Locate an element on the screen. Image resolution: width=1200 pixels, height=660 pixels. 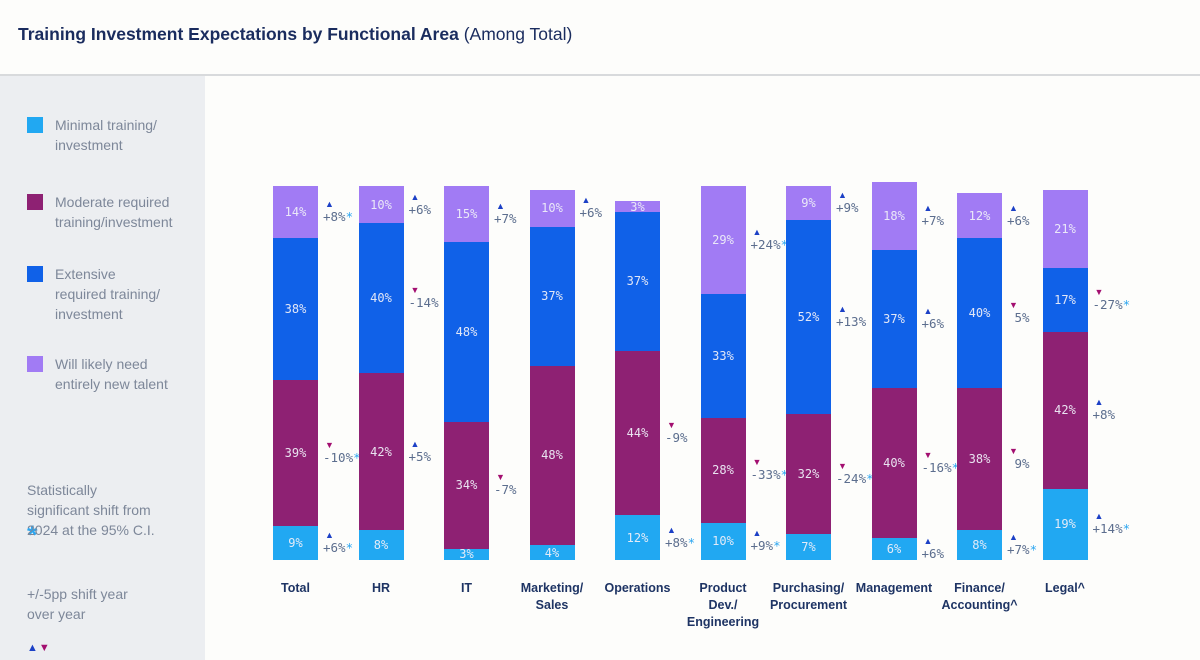
bar-finance-accounting-segment-extensive-required-training-investment: 40% is located at coordinates (979, 313).